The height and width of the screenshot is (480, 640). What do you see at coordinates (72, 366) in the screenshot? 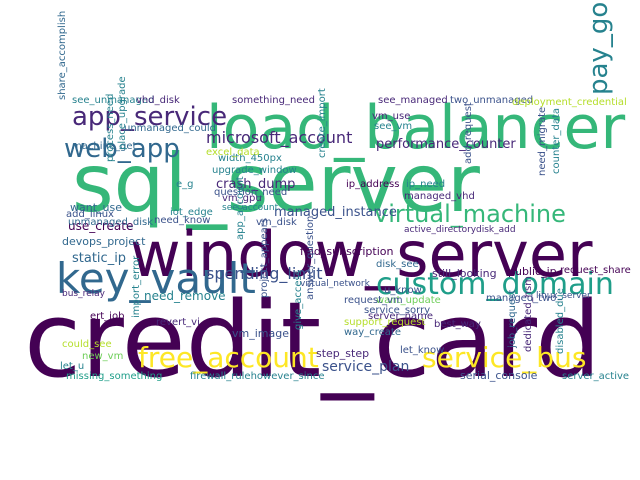
I see `word: let_u` at bounding box center [72, 366].